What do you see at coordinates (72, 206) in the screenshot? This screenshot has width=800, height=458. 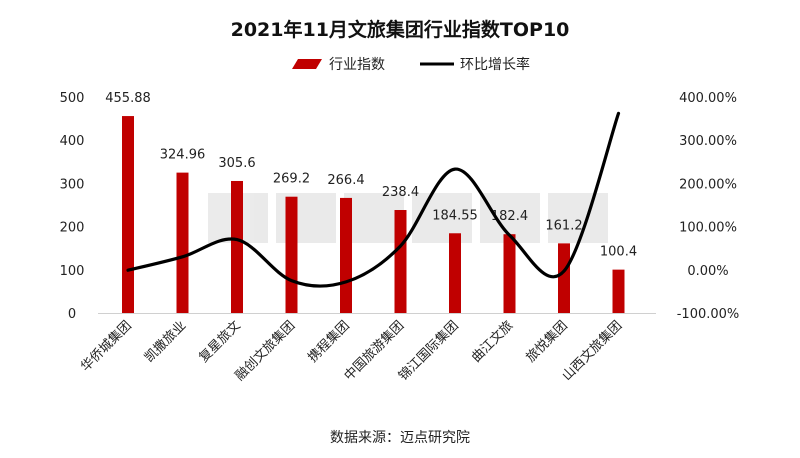 I see `left-axis-ticks: 0 100 200 300 400 500` at bounding box center [72, 206].